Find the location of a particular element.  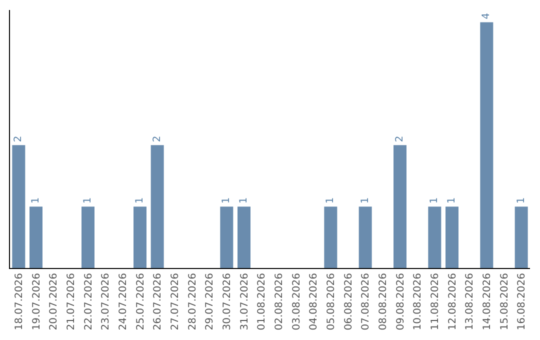

x-tick-label: 21.07.2026 is located at coordinates (71, 301).